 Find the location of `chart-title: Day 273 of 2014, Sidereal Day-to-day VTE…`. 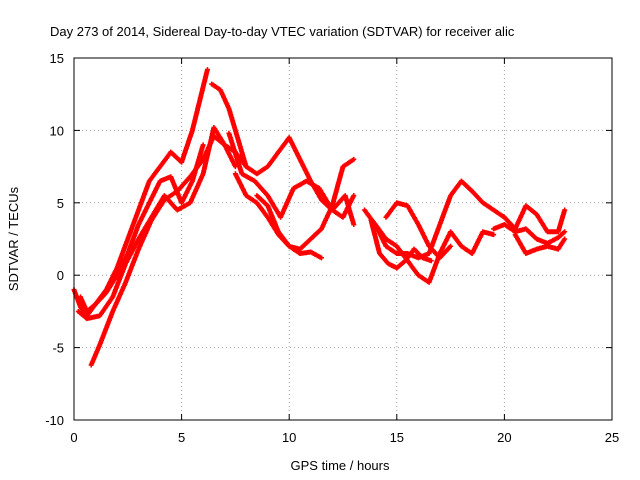

chart-title: Day 273 of 2014, Sidereal Day-to-day VTE… is located at coordinates (282, 31).